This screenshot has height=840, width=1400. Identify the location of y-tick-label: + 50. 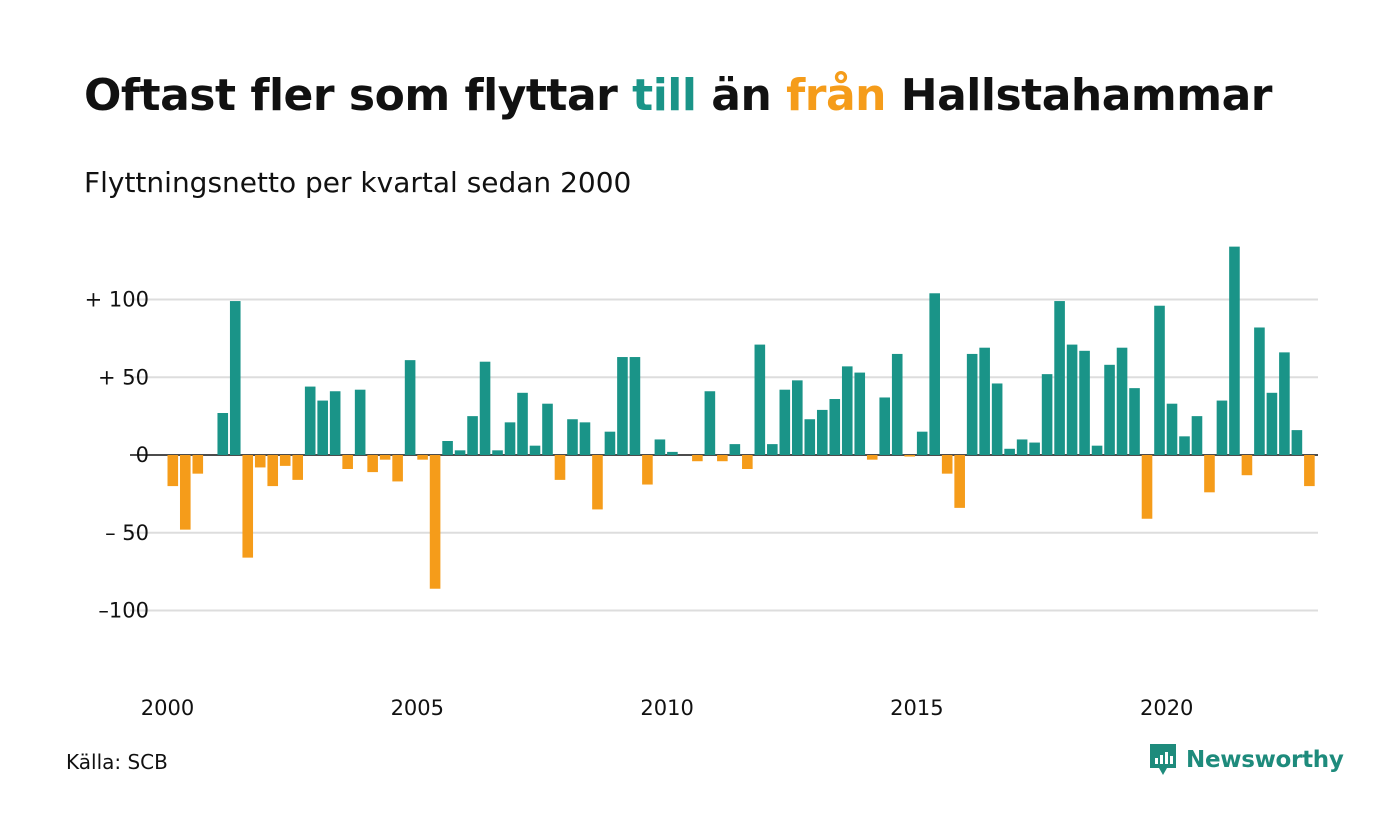
(123, 377).